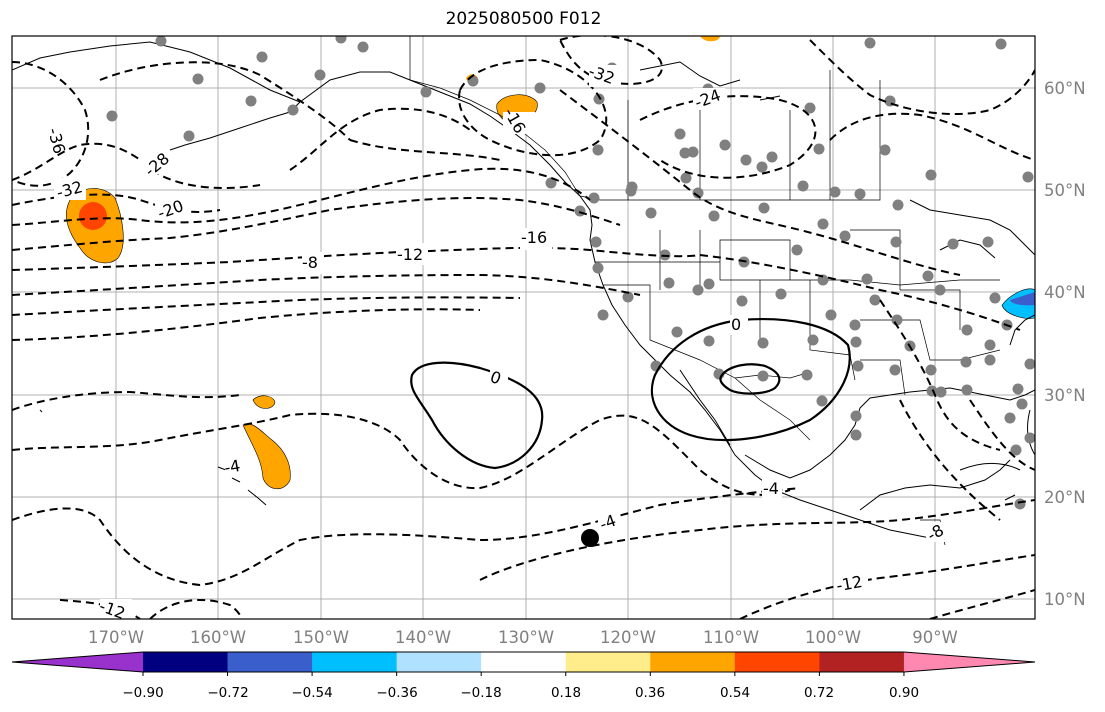 This screenshot has height=712, width=1105. I want to click on lat-label-60n: 60°N, so click(1065, 88).